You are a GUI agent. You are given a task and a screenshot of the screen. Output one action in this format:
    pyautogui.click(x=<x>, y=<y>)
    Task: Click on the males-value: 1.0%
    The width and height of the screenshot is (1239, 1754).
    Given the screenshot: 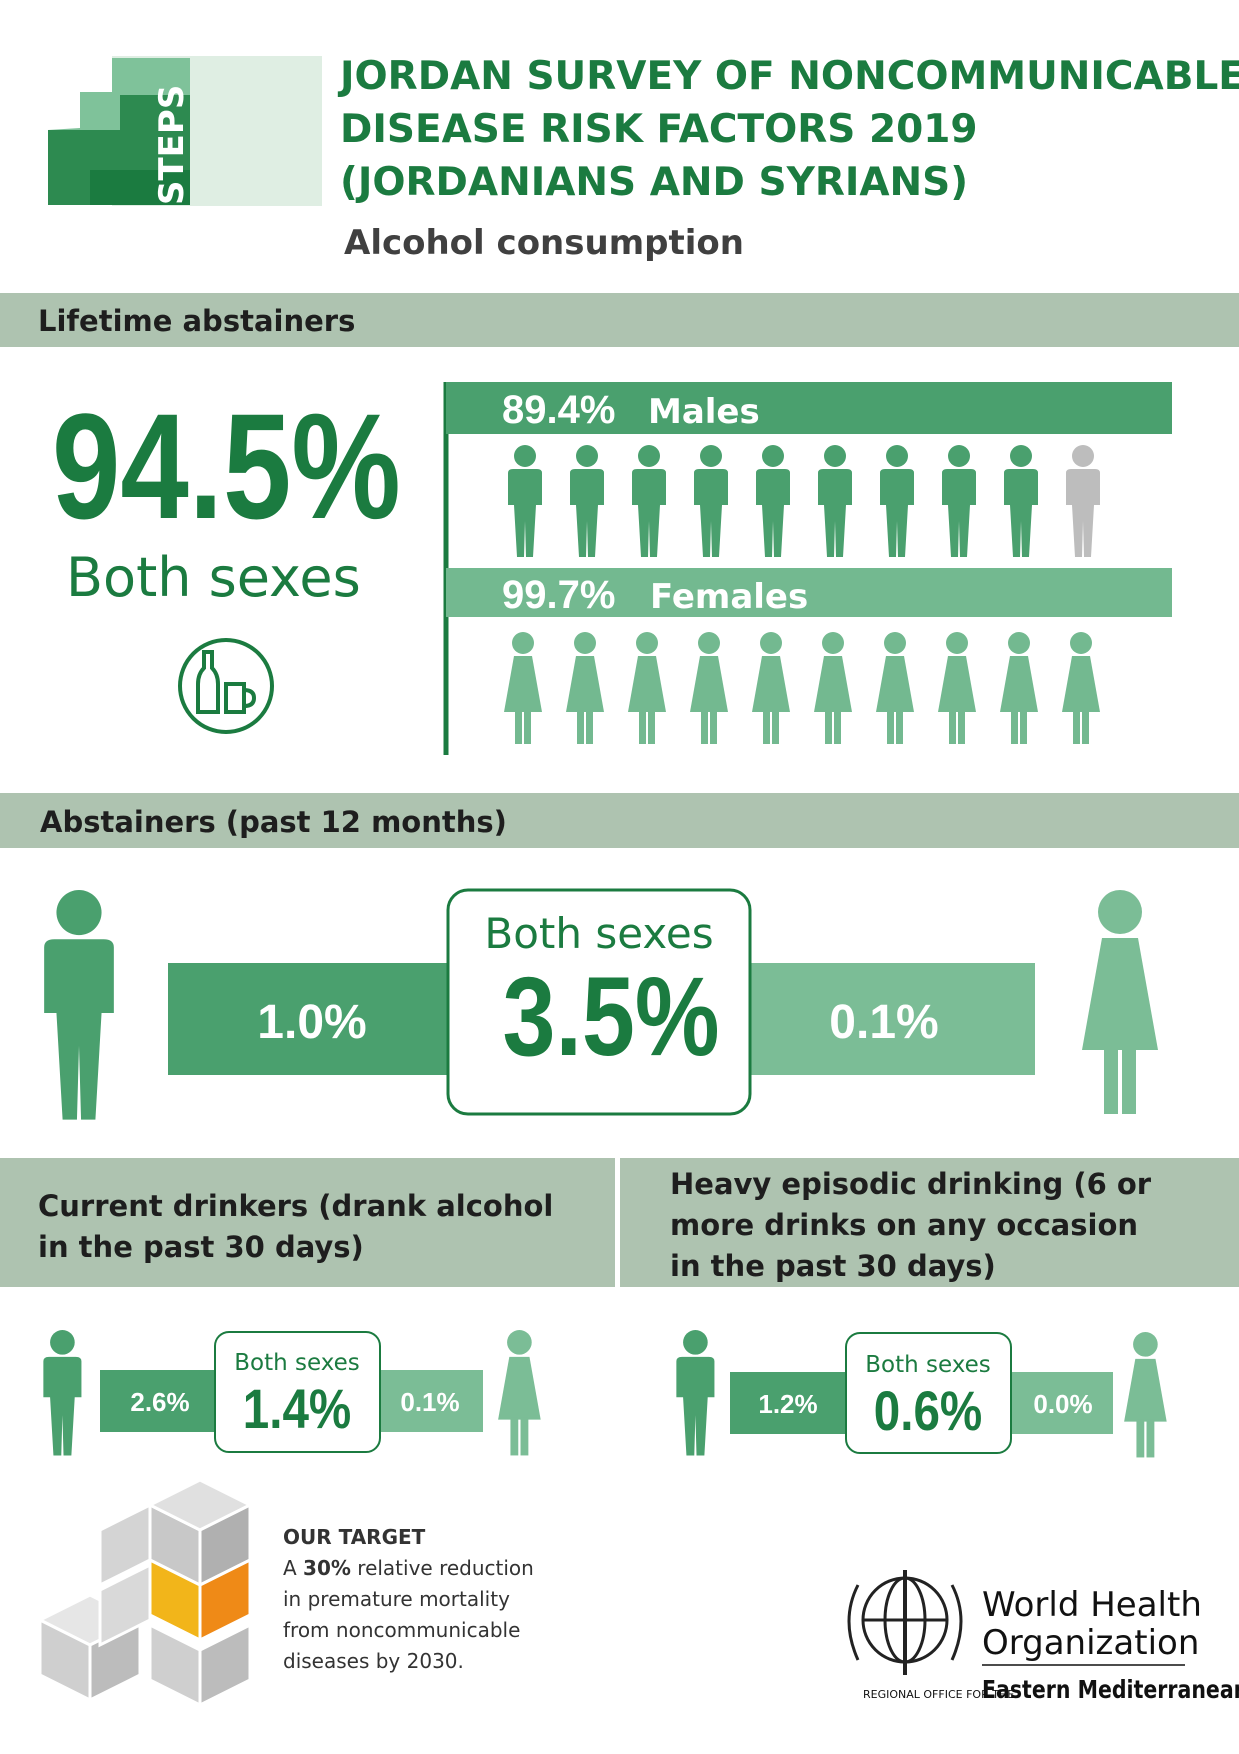 What is the action you would take?
    pyautogui.click(x=311, y=1022)
    